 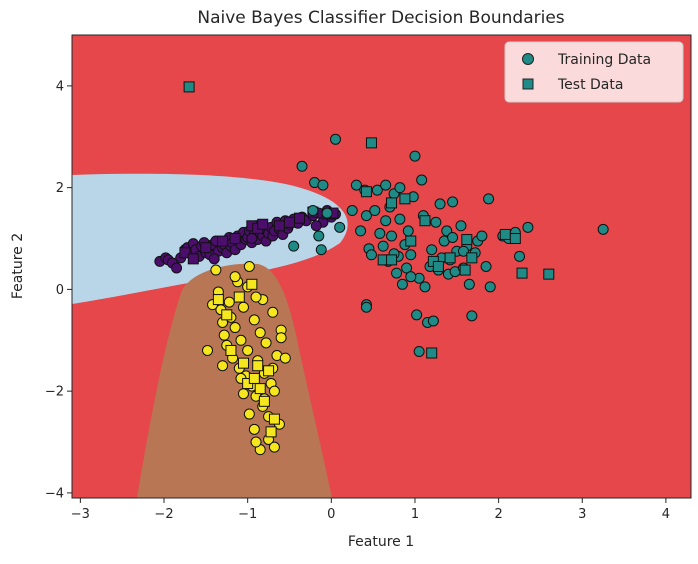 I want to click on x-tick-label: −2, so click(x=163, y=514).